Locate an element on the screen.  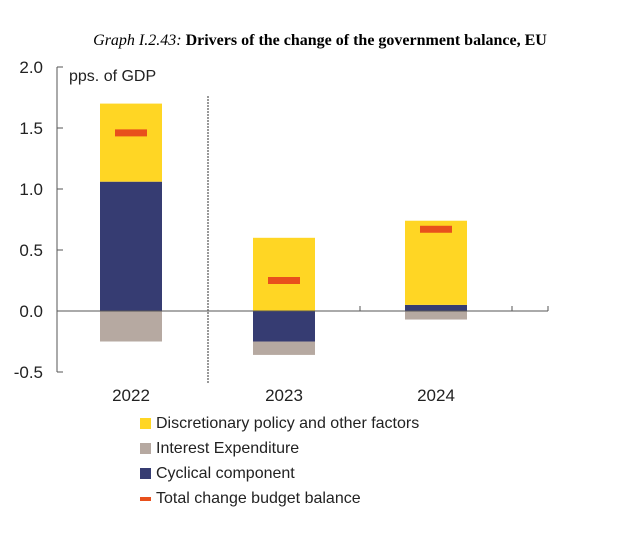
y-tick-label: 1.0 is located at coordinates (31, 189).